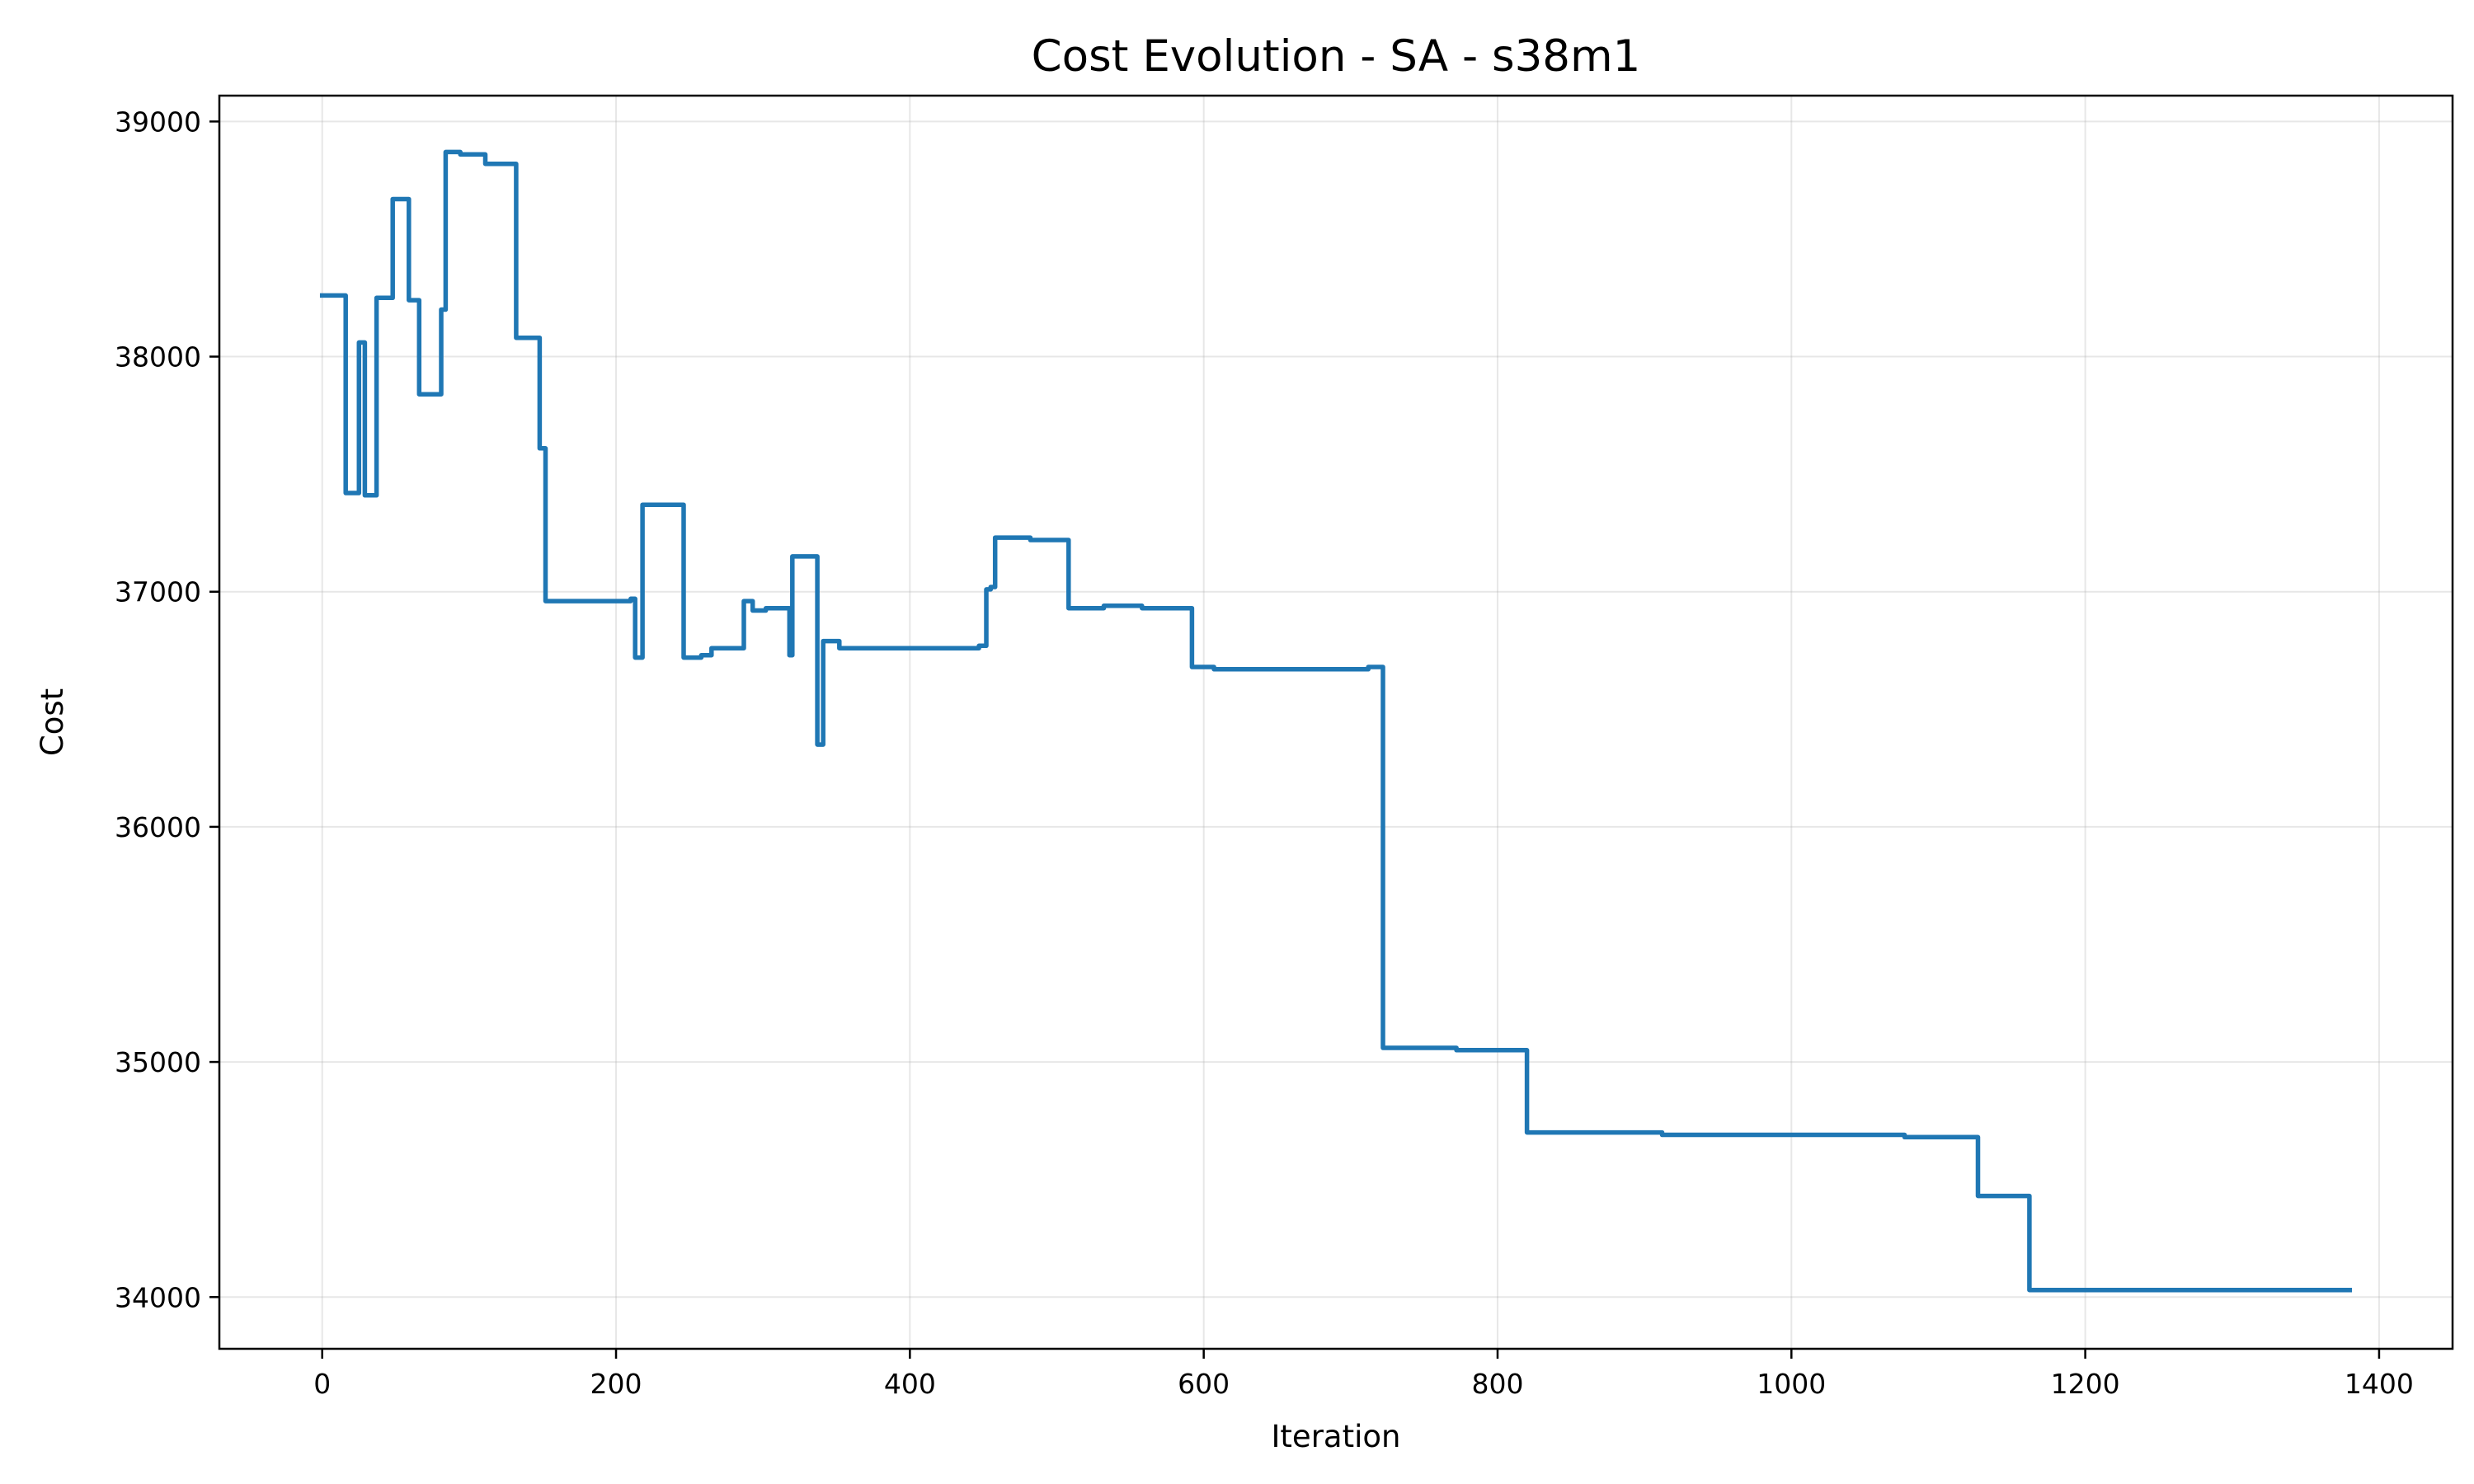 The width and height of the screenshot is (2474, 1484). Describe the element at coordinates (158, 592) in the screenshot. I see `y-tick-label: 37000` at that location.